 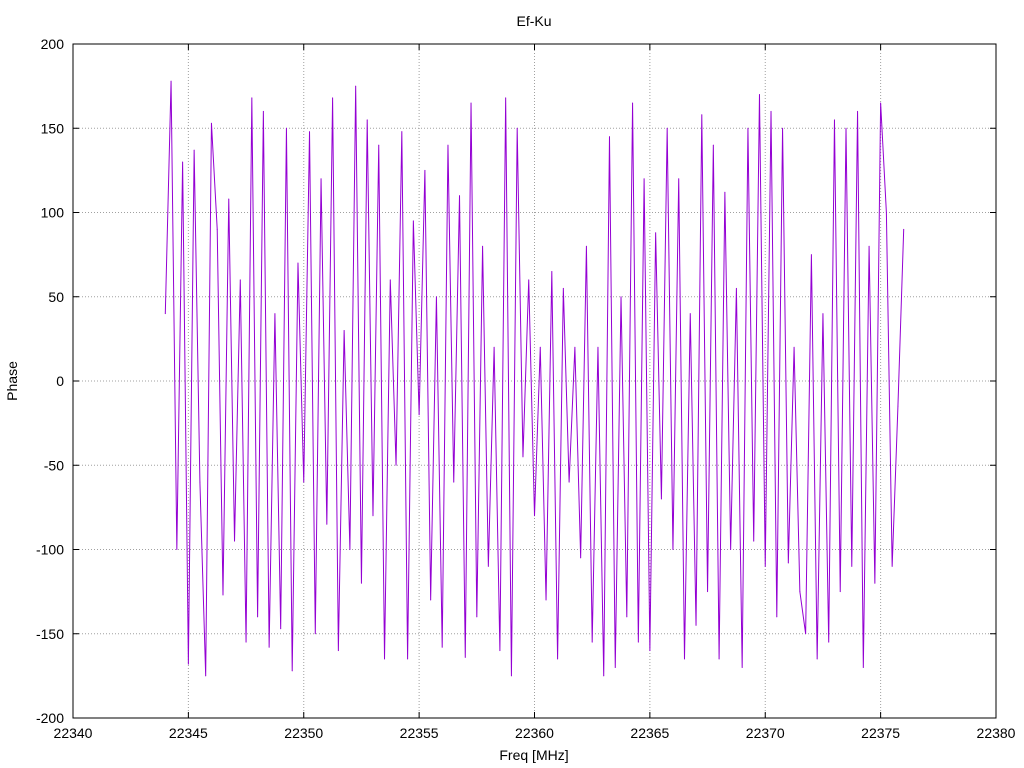 What do you see at coordinates (54, 465) in the screenshot?
I see `y-tick-label: -50` at bounding box center [54, 465].